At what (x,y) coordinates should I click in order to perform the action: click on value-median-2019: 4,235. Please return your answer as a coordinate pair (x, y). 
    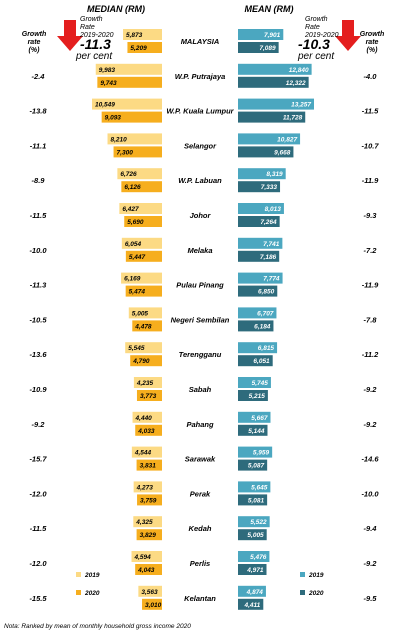
    Looking at the image, I should click on (145, 383).